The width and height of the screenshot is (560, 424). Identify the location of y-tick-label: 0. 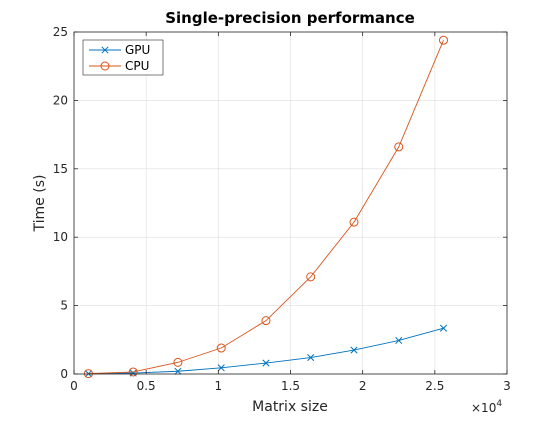
(64, 374).